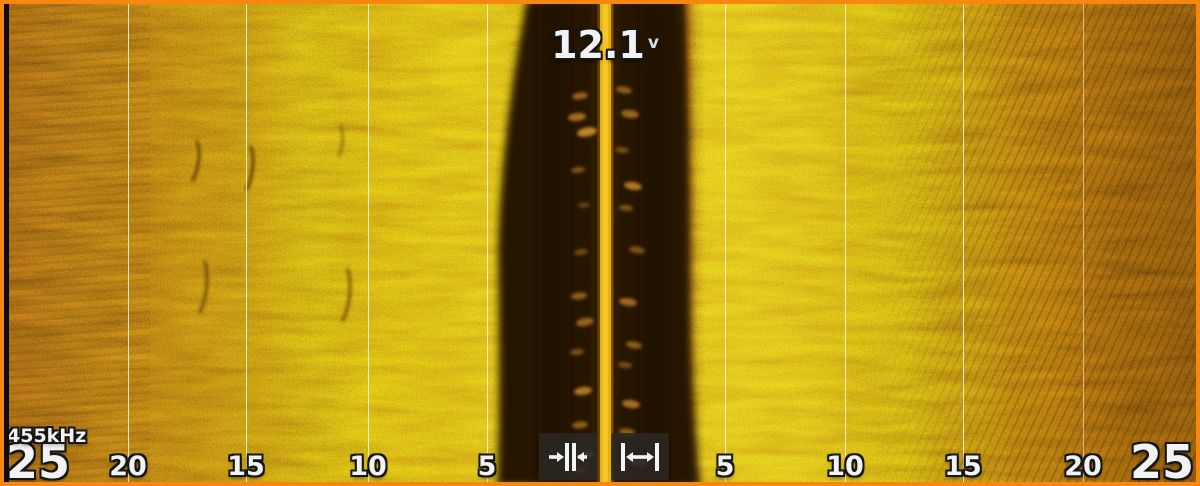 The width and height of the screenshot is (1200, 486). I want to click on bottom-features, so click(271, 223).